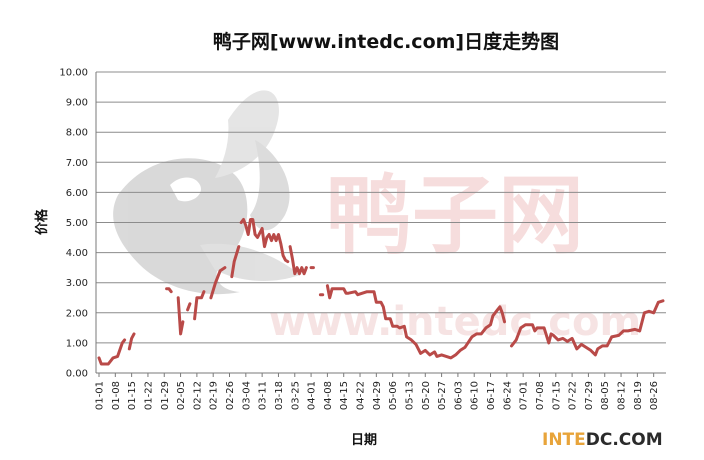 The image size is (704, 460). What do you see at coordinates (442, 395) in the screenshot?
I see `x-tick-label: 05-27` at bounding box center [442, 395].